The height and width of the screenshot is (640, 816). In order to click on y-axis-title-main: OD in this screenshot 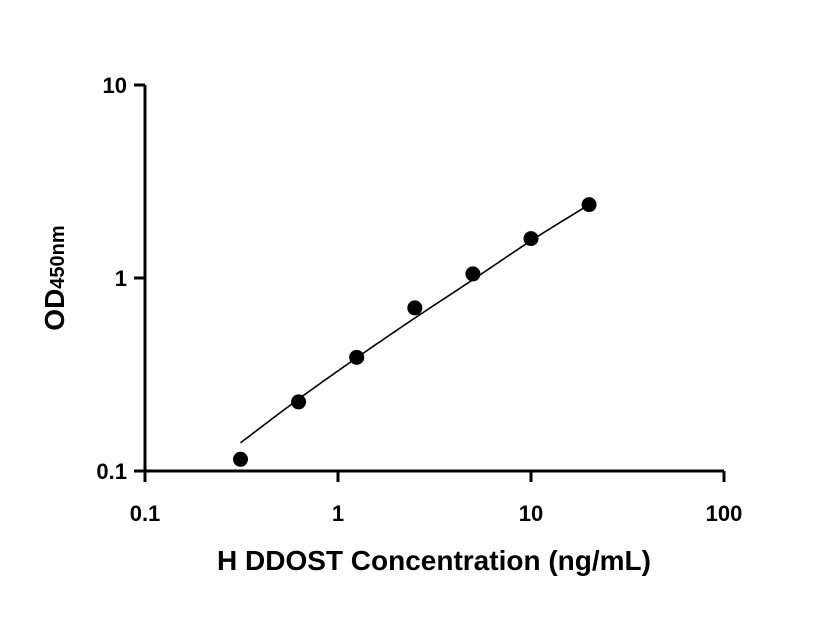, I will do `click(54, 310)`.